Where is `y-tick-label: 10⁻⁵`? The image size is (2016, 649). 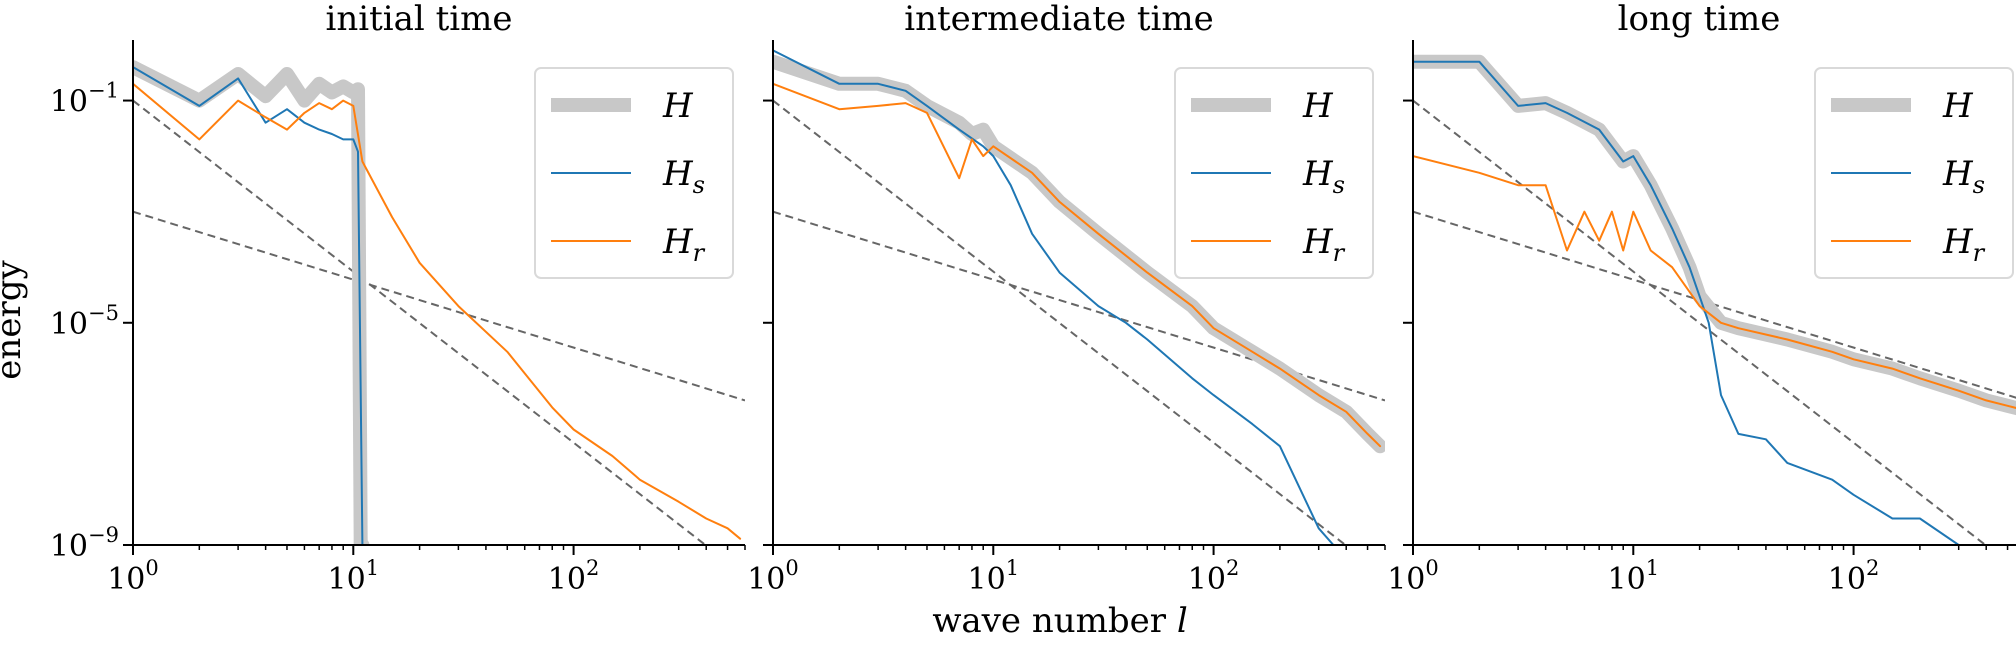
y-tick-label: 10⁻⁵ is located at coordinates (84, 321).